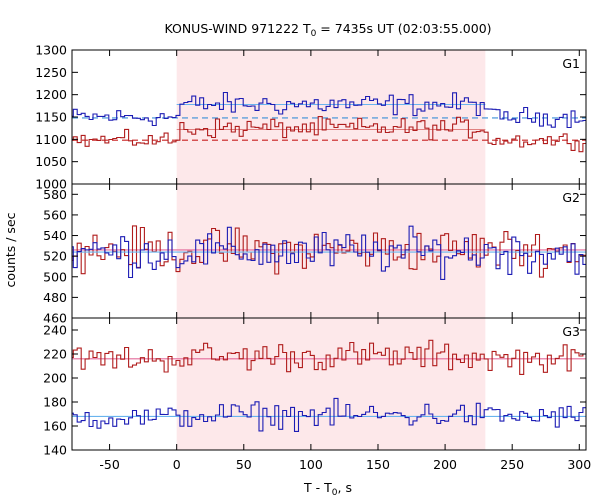 This screenshot has width=600, height=500. I want to click on y-tick-label: 460, so click(55, 318).